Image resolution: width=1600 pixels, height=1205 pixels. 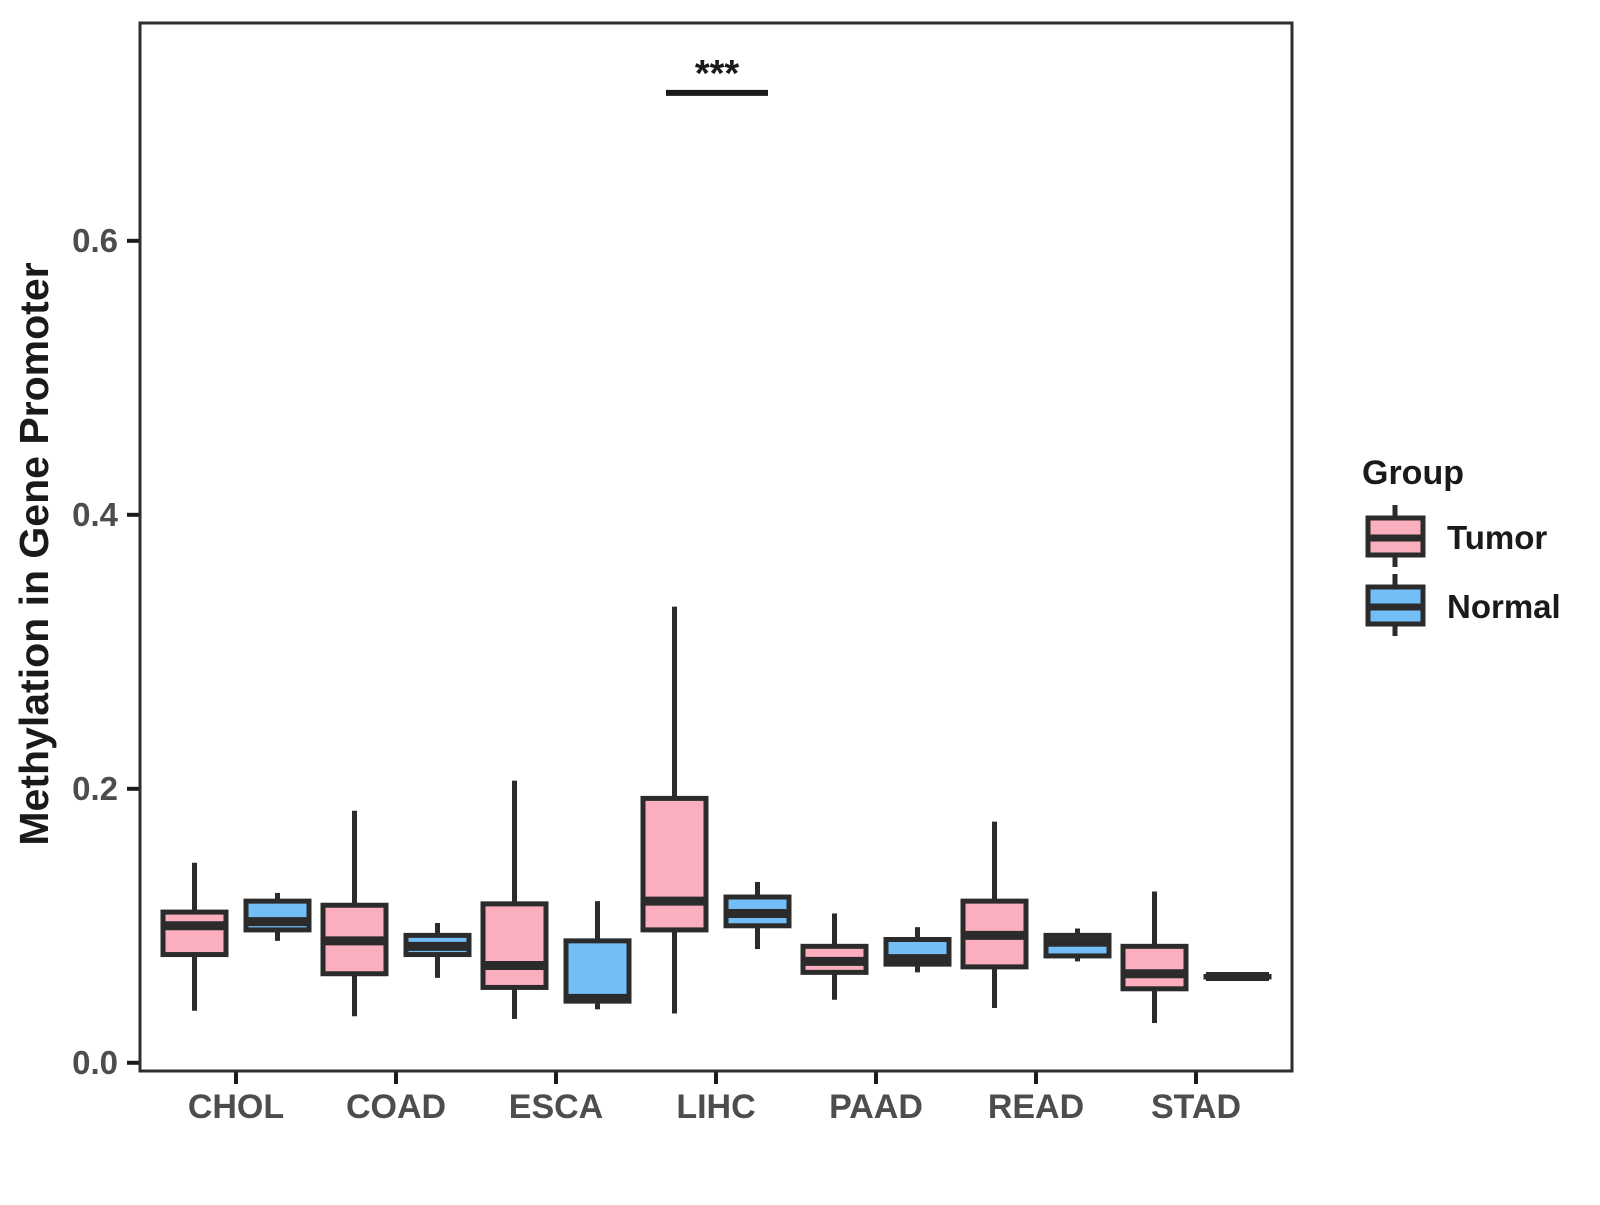 I want to click on box-stad-tumor, so click(x=1154, y=957).